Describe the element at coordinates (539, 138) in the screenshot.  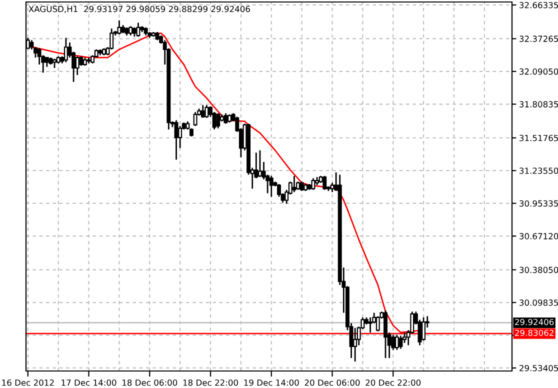
I see `y-tick-label: 31.51765` at that location.